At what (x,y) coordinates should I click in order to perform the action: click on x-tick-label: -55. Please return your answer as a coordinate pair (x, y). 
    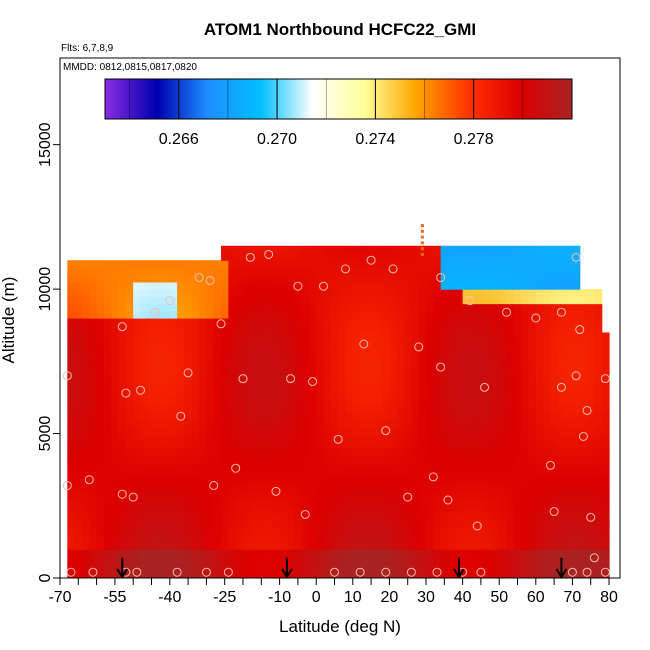
    Looking at the image, I should click on (114, 597).